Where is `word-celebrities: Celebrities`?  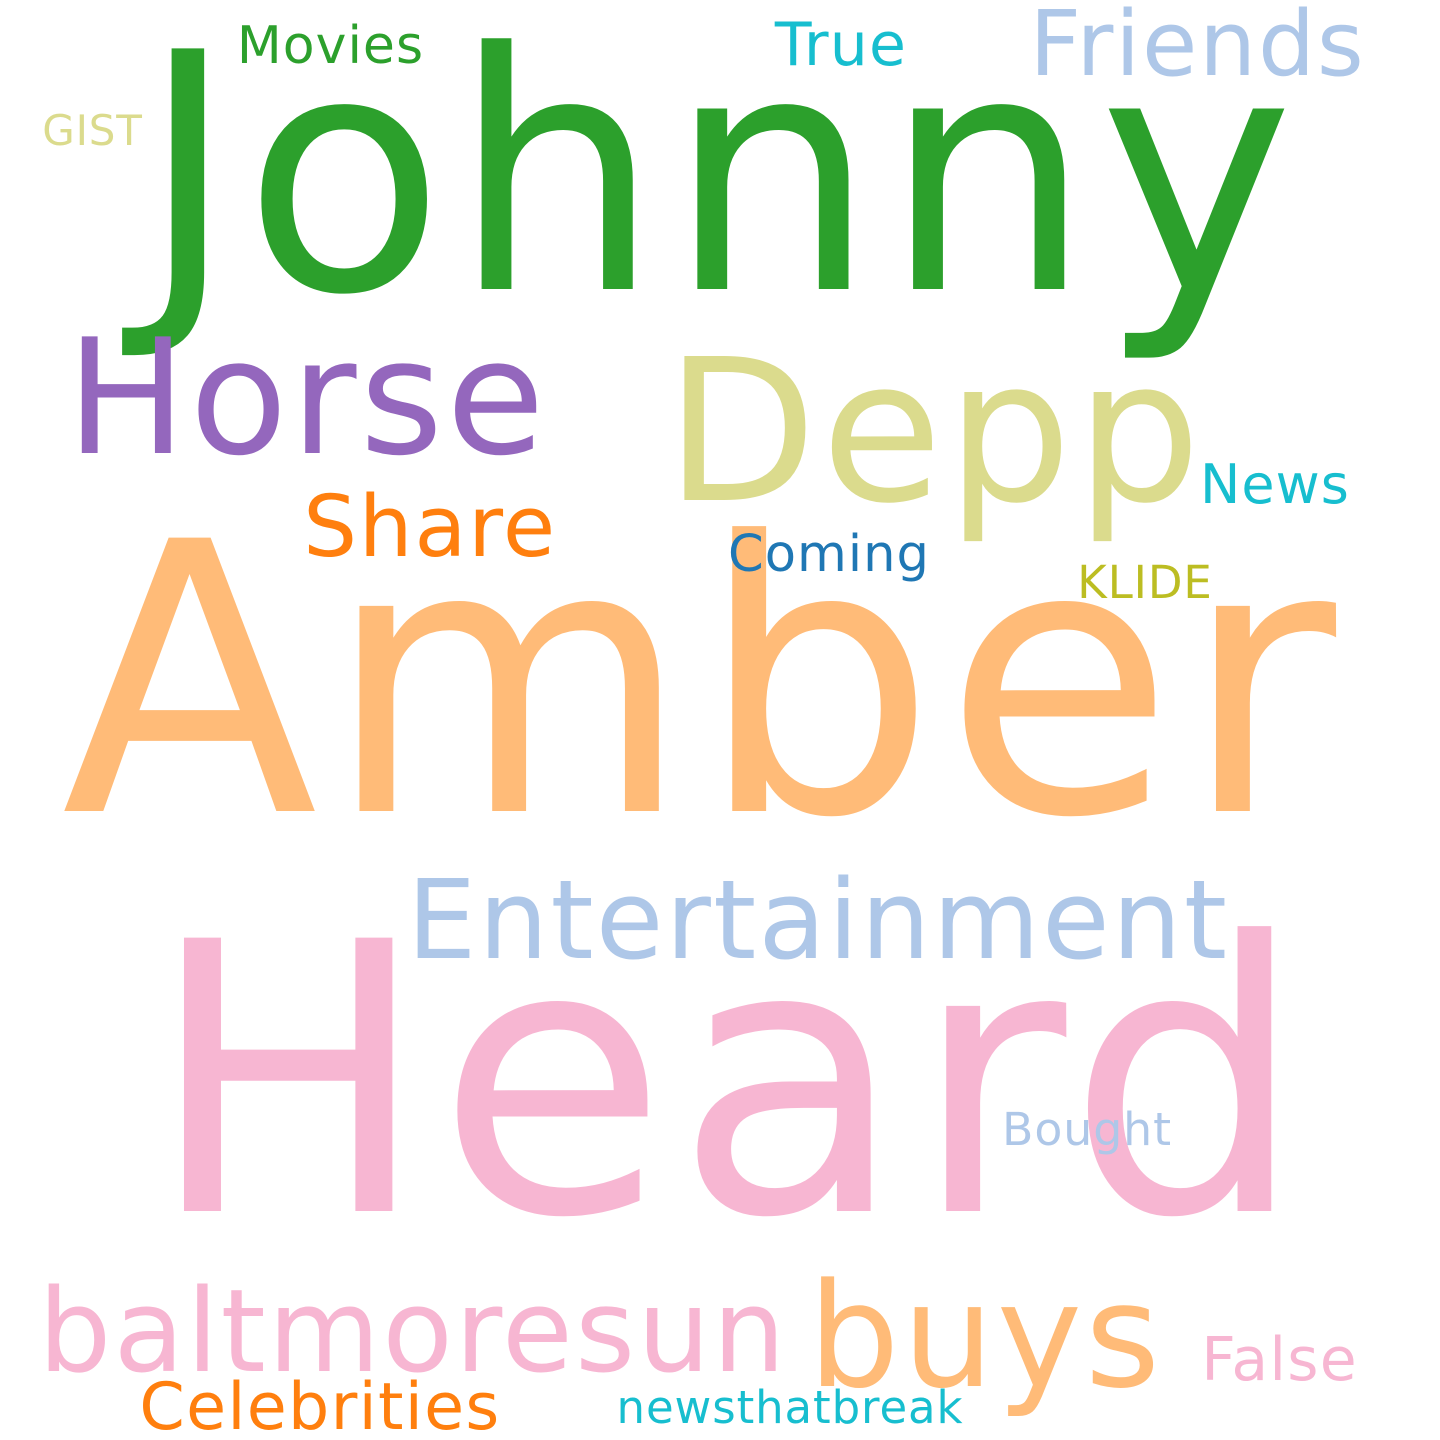 word-celebrities: Celebrities is located at coordinates (320, 1405).